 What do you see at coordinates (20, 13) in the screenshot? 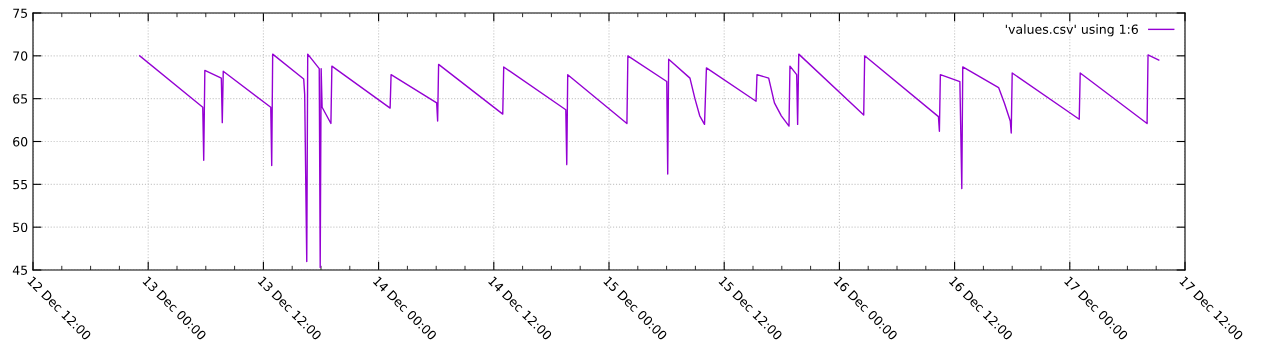
I see `y-tick-label: 75` at bounding box center [20, 13].